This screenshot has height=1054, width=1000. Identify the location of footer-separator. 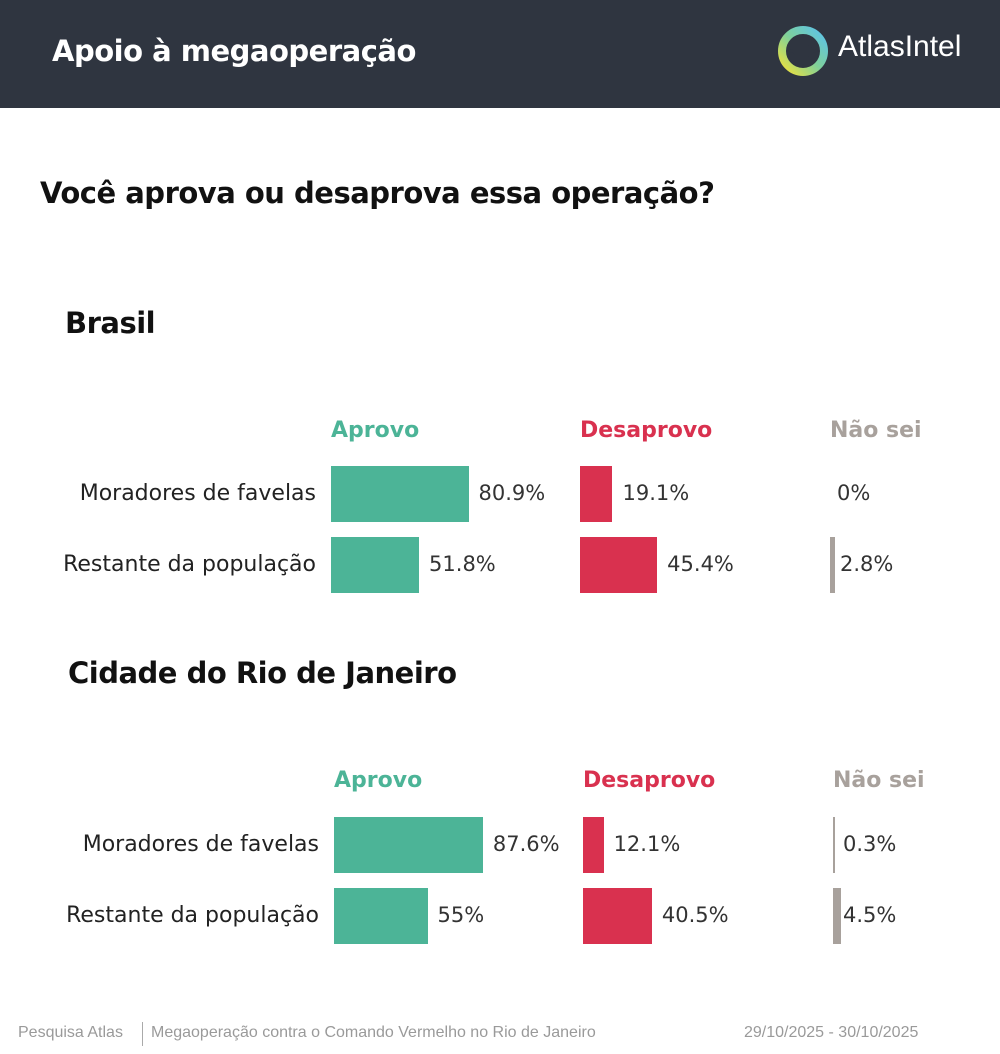
(142, 1034).